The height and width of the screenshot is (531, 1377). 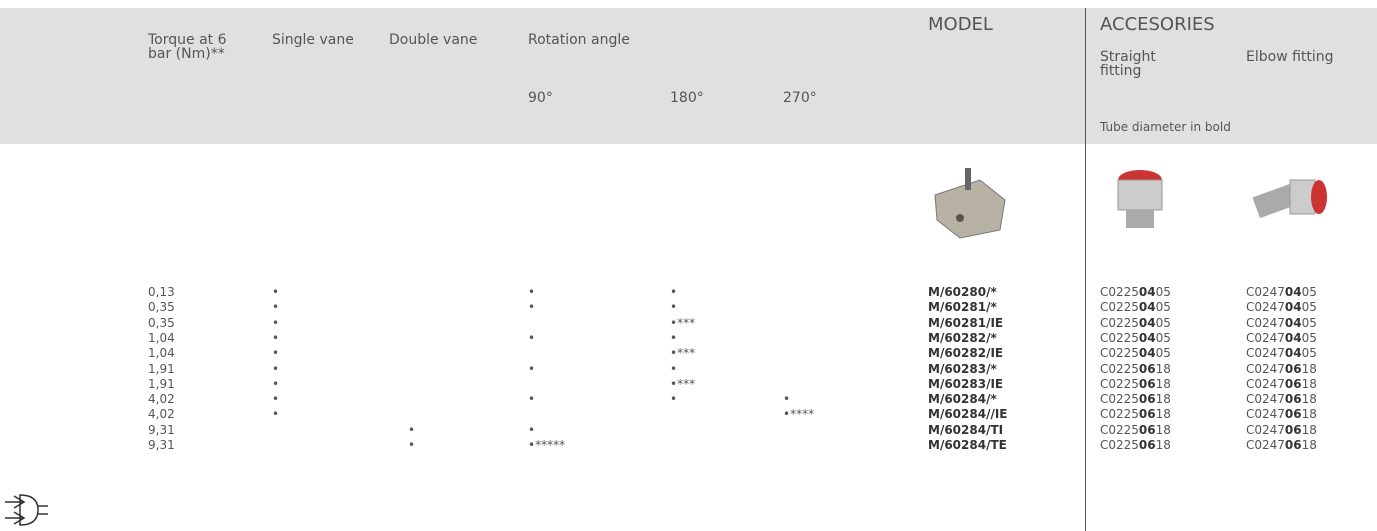 I want to click on model-cell: M/60281/*, so click(x=962, y=307).